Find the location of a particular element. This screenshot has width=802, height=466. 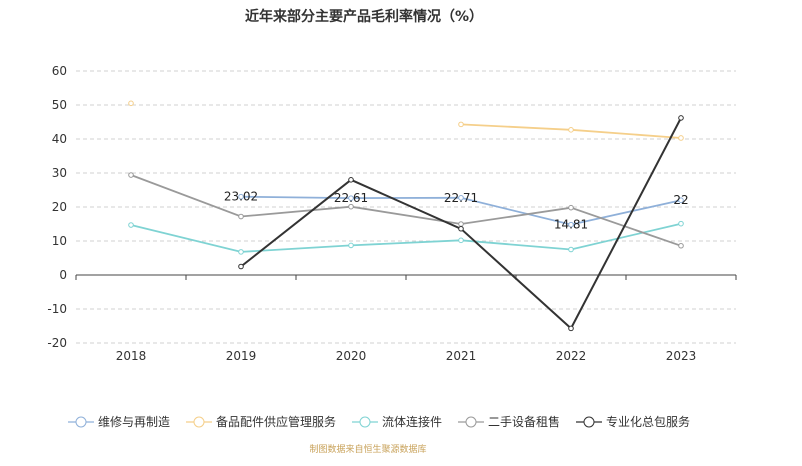

y-tick-label: -20 is located at coordinates (57, 343).